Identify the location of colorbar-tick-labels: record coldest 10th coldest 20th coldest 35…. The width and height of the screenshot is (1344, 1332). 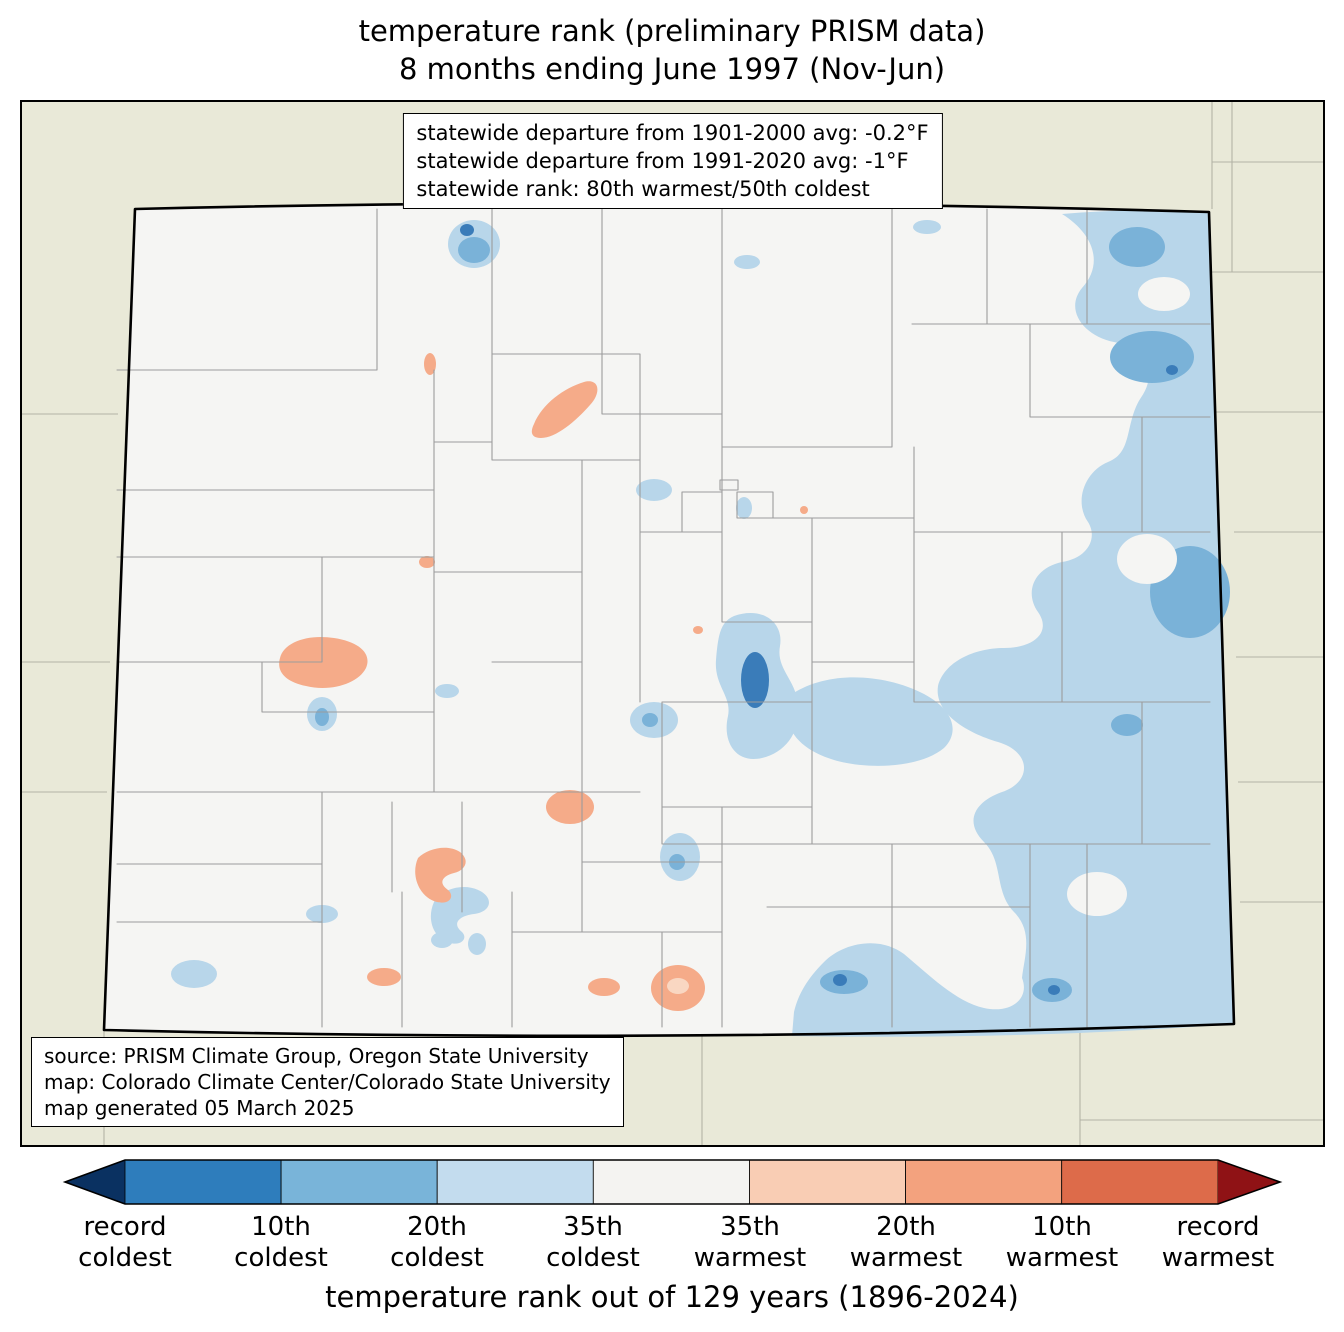
(672, 1245).